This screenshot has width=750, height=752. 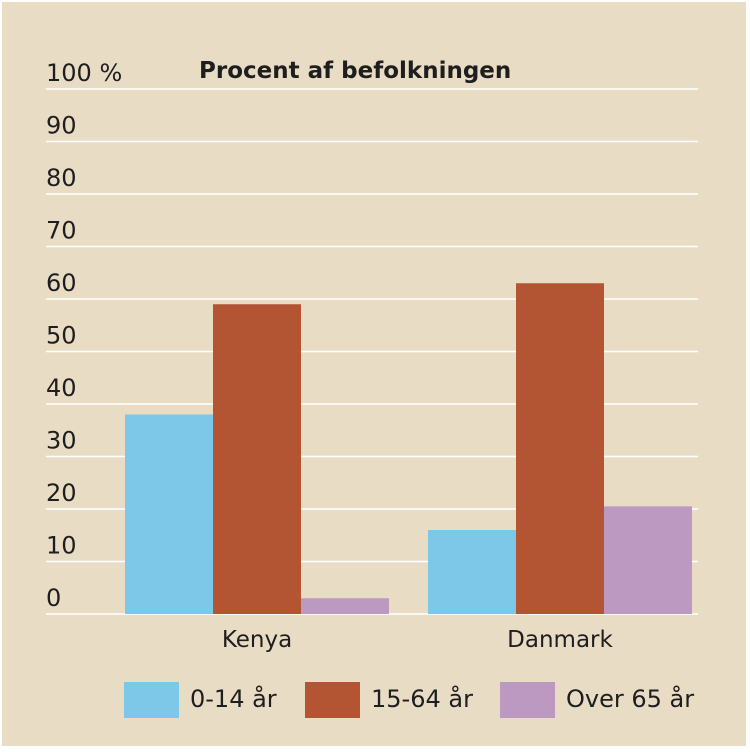 I want to click on y-tick-label: 0, so click(x=53, y=598).